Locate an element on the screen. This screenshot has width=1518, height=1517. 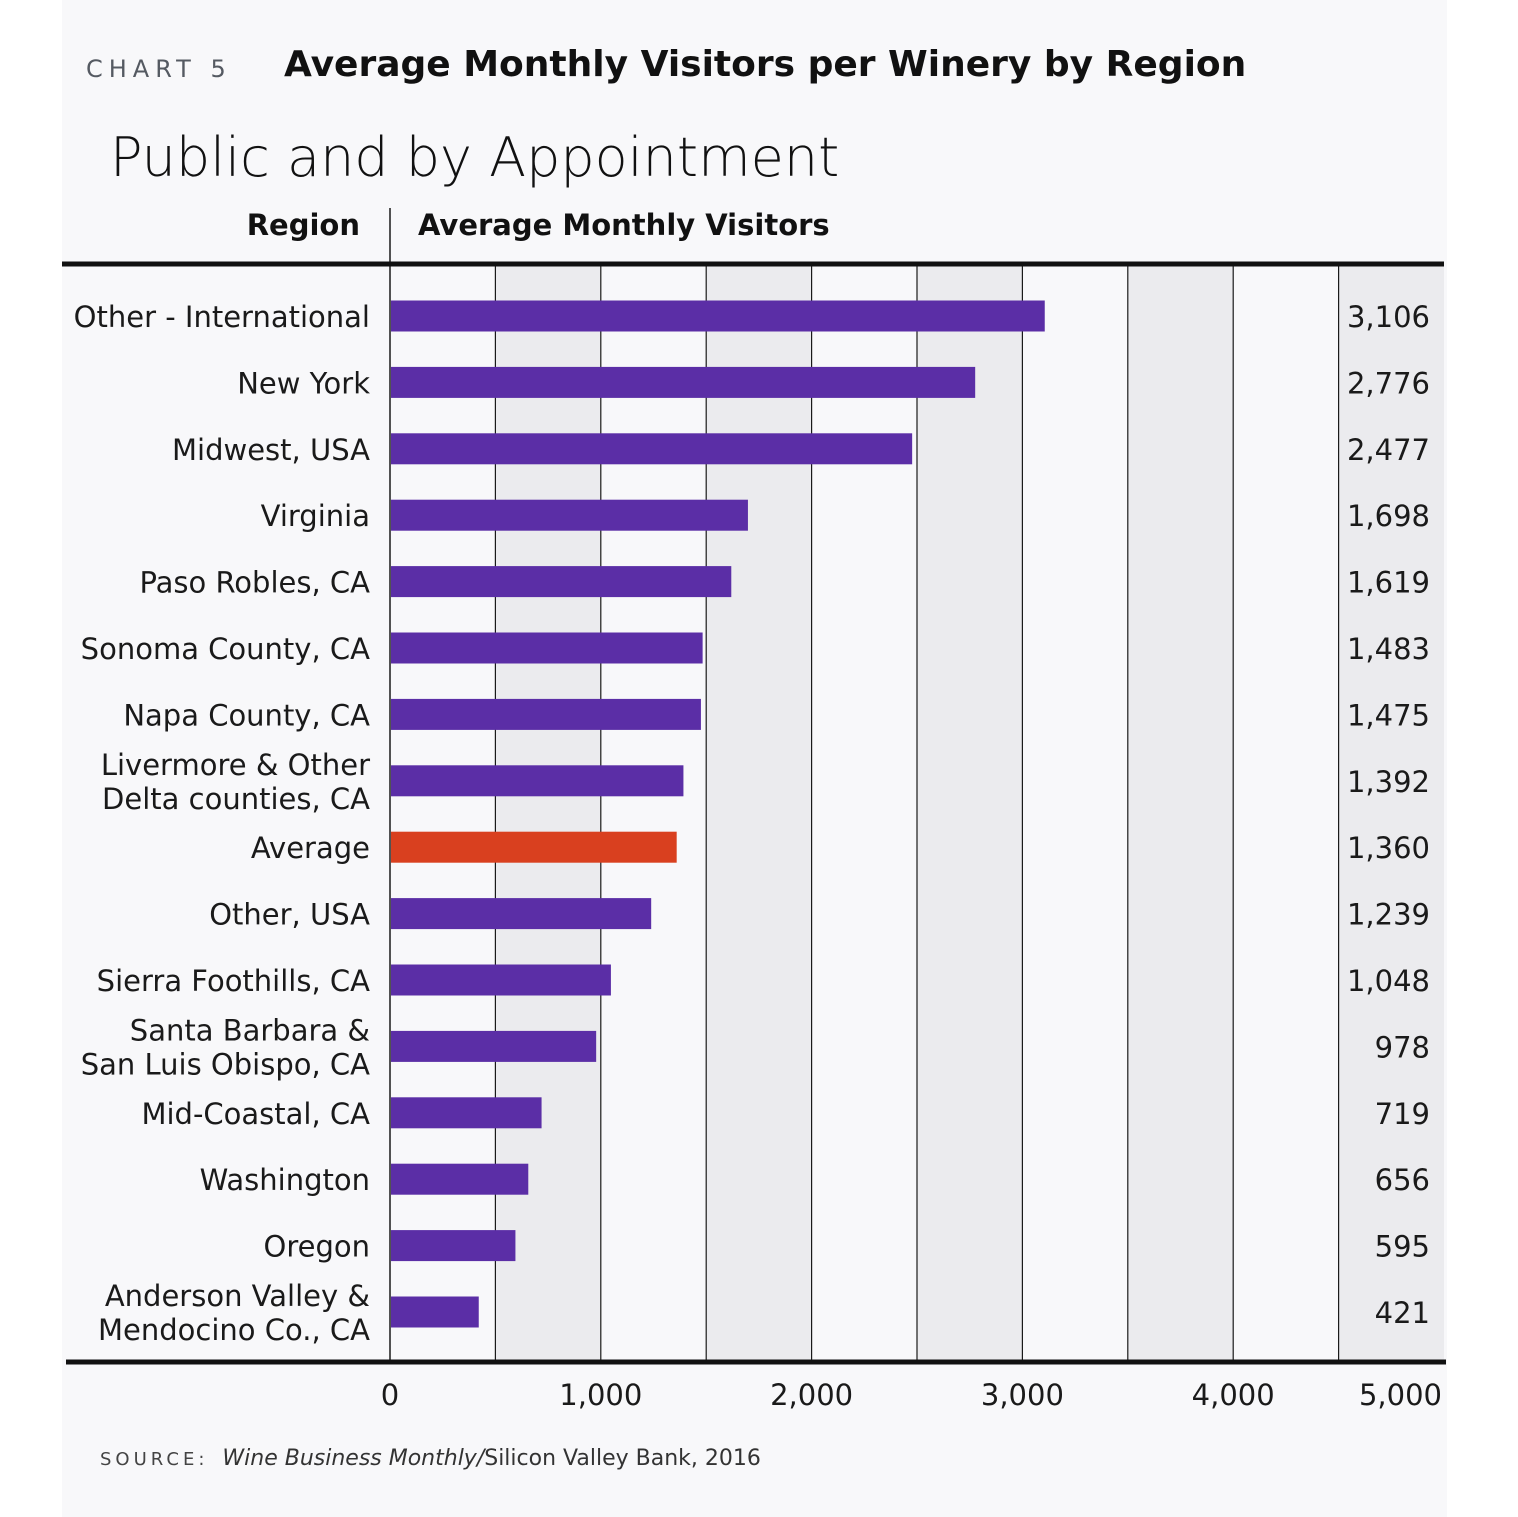
chart-number-label: CHART 5 is located at coordinates (159, 69).